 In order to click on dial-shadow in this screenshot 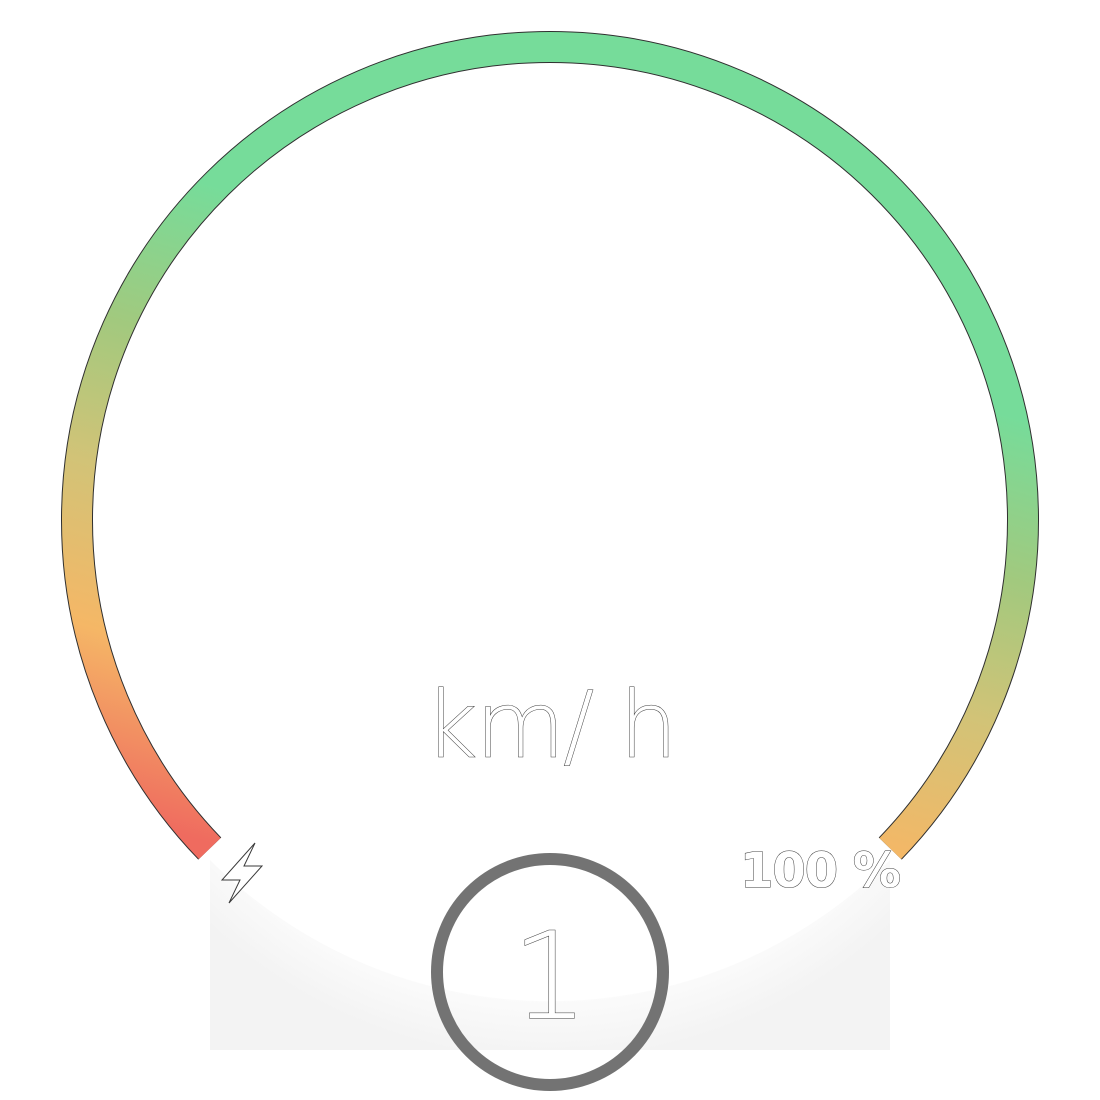, I will do `click(550, 955)`.